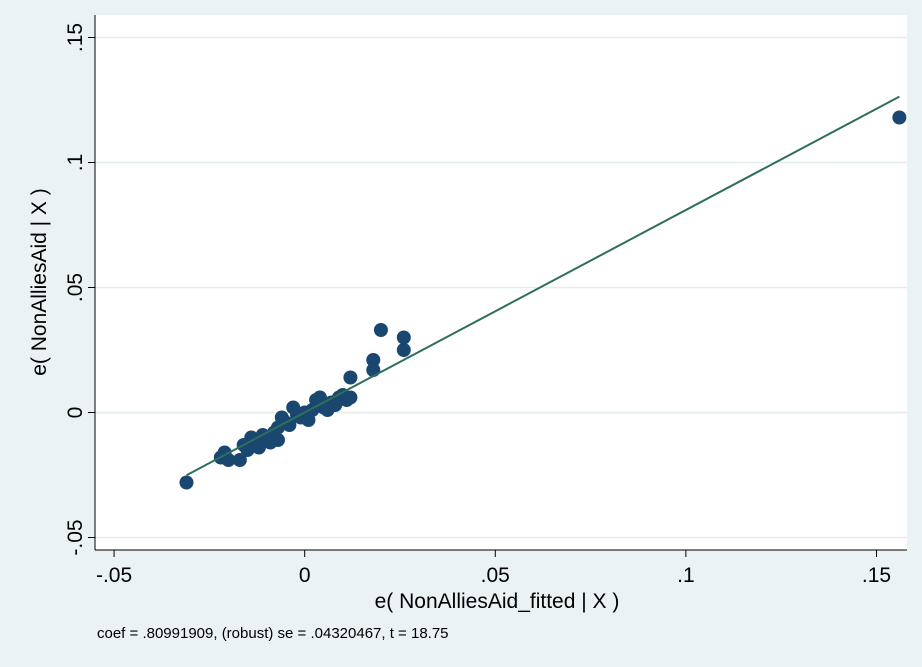 This screenshot has width=922, height=667. Describe the element at coordinates (686, 575) in the screenshot. I see `x-tick-label: .1` at that location.